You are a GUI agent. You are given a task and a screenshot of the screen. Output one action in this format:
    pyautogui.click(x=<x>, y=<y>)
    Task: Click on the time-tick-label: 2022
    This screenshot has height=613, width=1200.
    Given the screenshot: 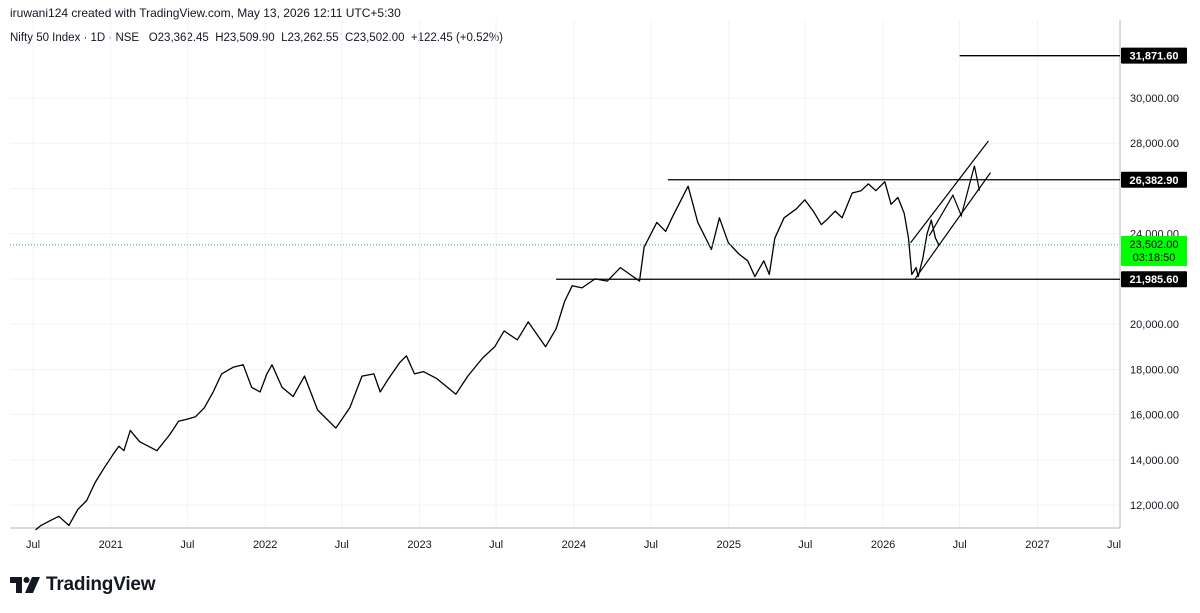 What is the action you would take?
    pyautogui.click(x=265, y=545)
    